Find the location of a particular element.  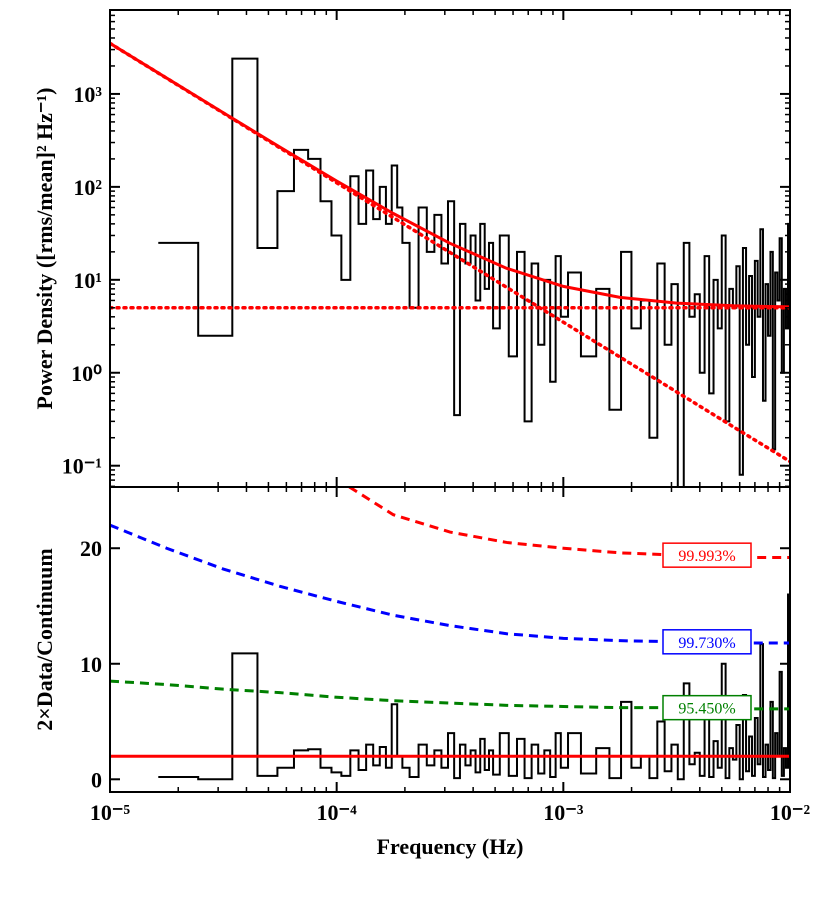

curve-label: 95.450% is located at coordinates (706, 709).